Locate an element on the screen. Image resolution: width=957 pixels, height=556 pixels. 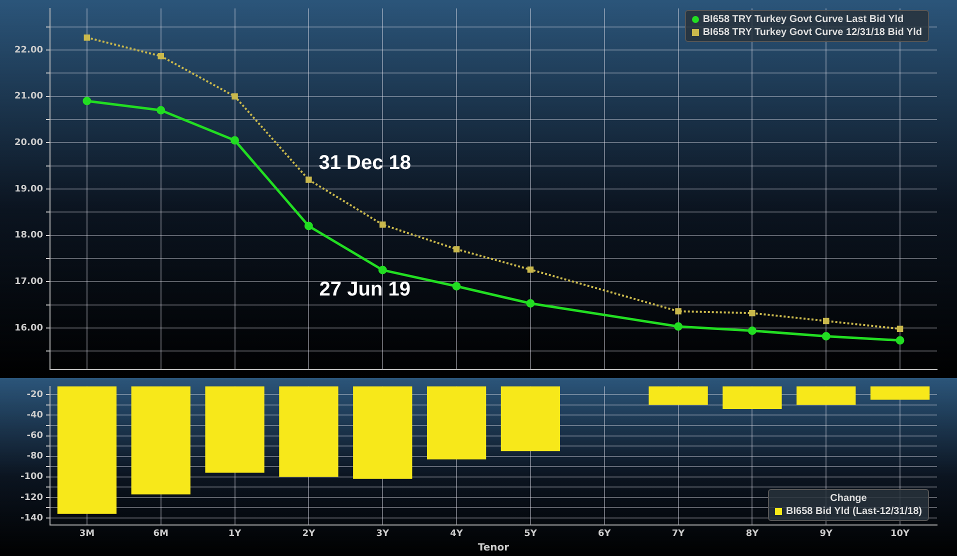
y-tick-label: 17.00 is located at coordinates (28, 281).